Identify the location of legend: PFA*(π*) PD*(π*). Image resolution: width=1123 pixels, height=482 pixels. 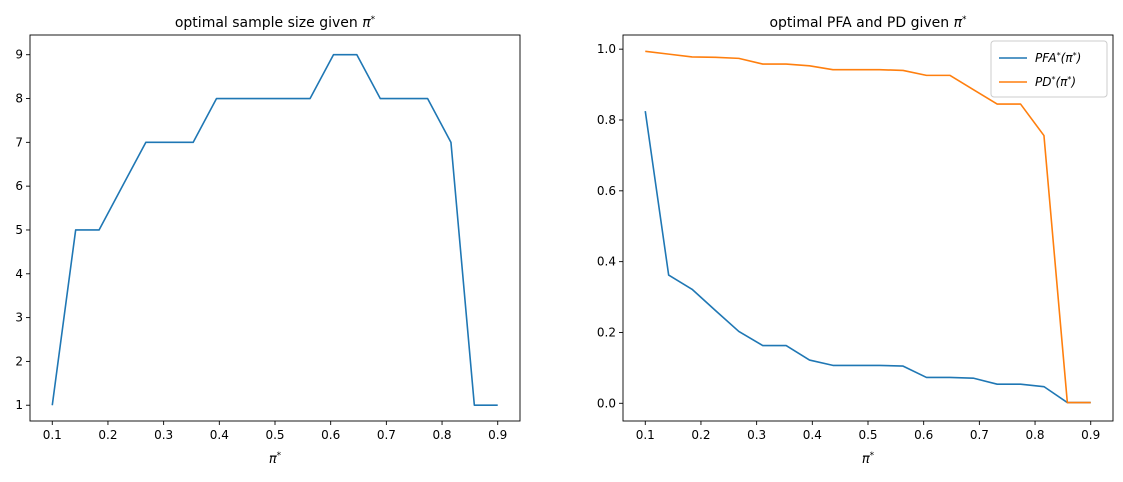
(1049, 69).